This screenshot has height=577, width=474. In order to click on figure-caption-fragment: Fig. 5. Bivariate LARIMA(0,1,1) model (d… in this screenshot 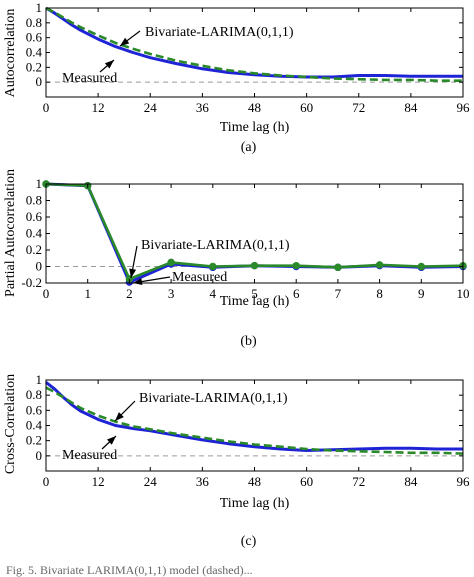, I will do `click(129, 570)`.